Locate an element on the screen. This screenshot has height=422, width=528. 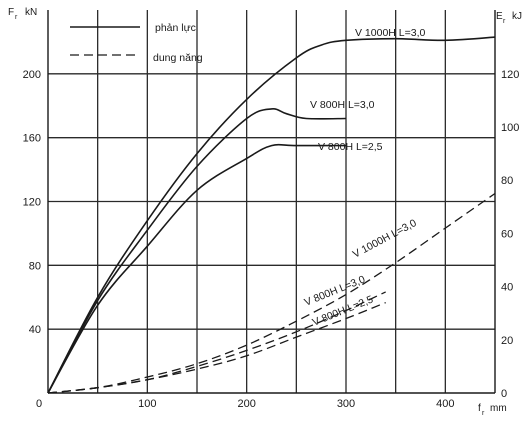
svg-text: kJ is located at coordinates (517, 16).